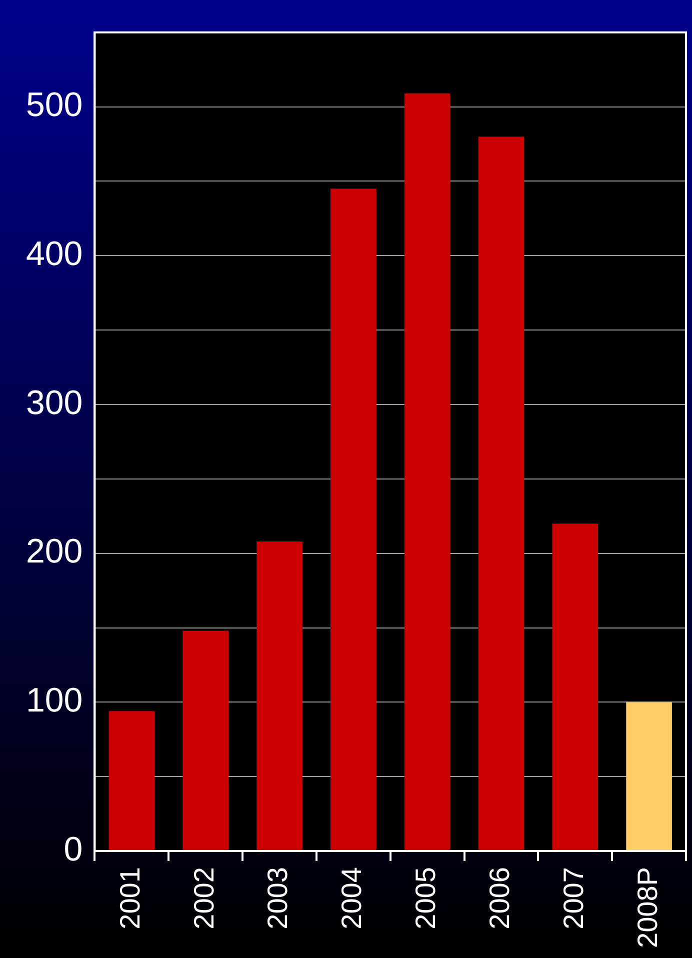 The width and height of the screenshot is (692, 958). Describe the element at coordinates (278, 898) in the screenshot. I see `x-tick-label: 2003` at that location.